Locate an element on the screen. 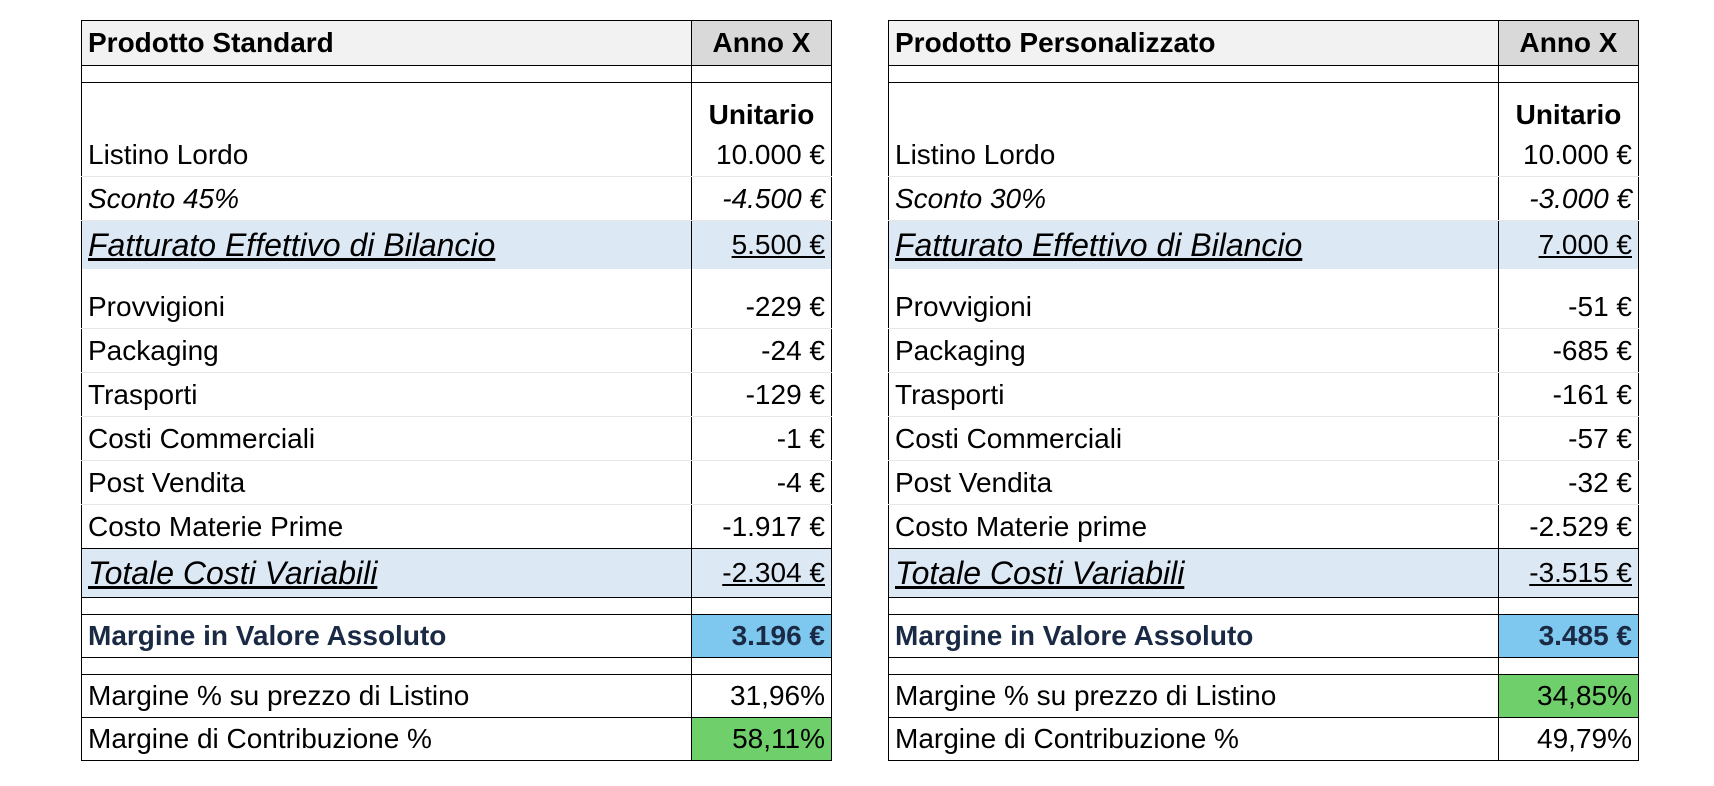 The image size is (1714, 786). totale-value-text: -3.515 € is located at coordinates (1580, 572).